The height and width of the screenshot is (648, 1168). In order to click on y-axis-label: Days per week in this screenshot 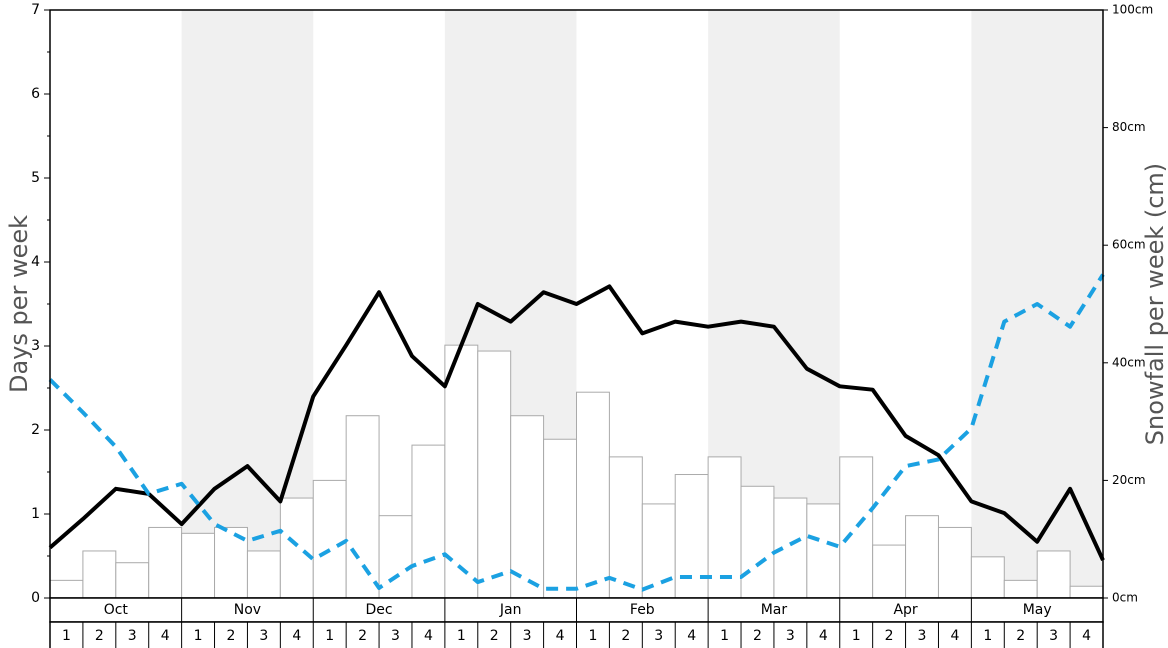, I will do `click(19, 304)`.